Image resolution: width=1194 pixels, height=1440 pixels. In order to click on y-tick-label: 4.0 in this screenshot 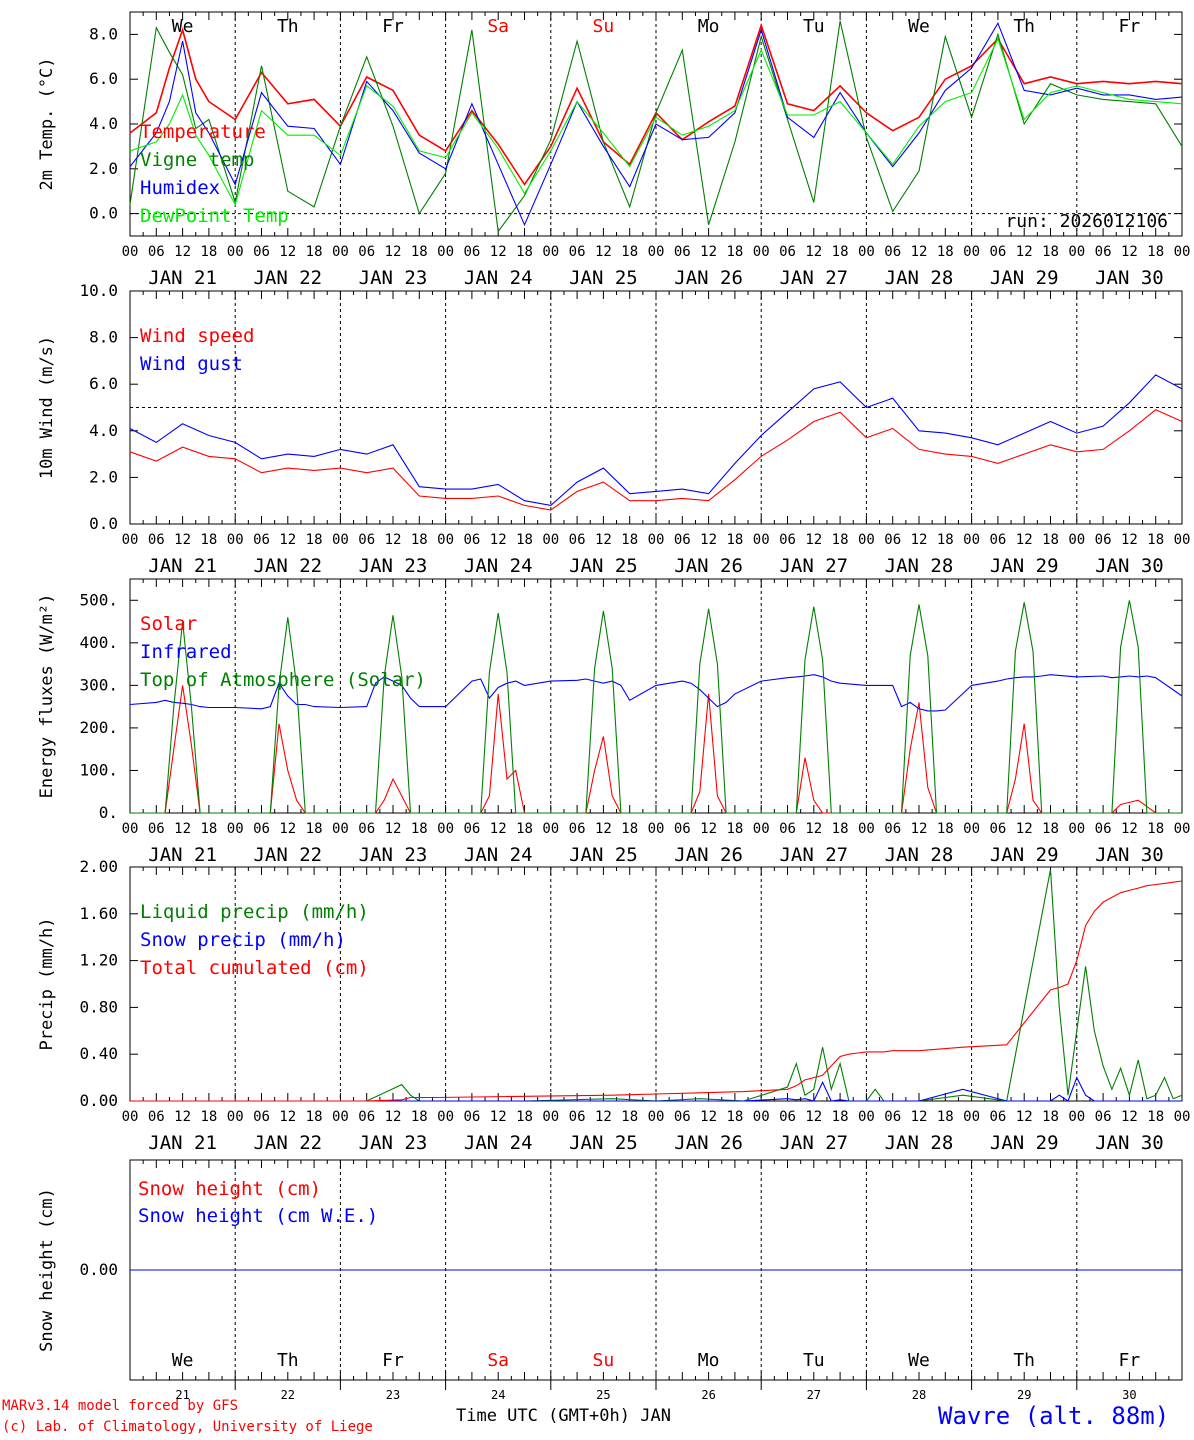, I will do `click(103, 430)`.